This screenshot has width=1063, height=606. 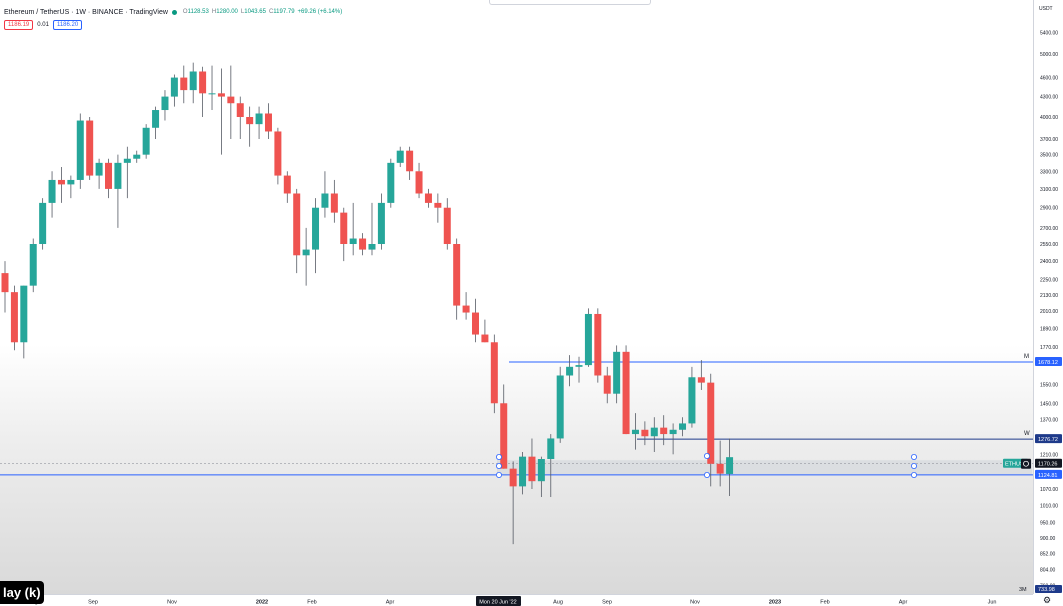 I want to click on scale-bottom-badge: 733.98, so click(x=1046, y=590).